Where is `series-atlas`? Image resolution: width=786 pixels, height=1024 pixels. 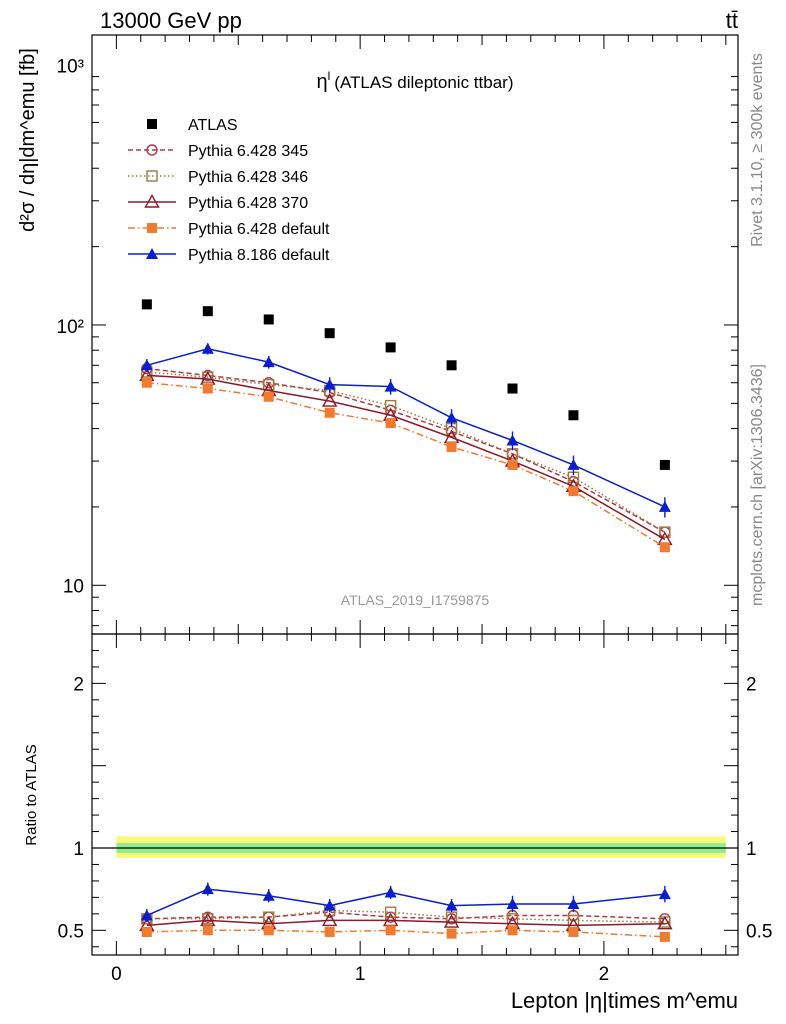
series-atlas is located at coordinates (405, 384).